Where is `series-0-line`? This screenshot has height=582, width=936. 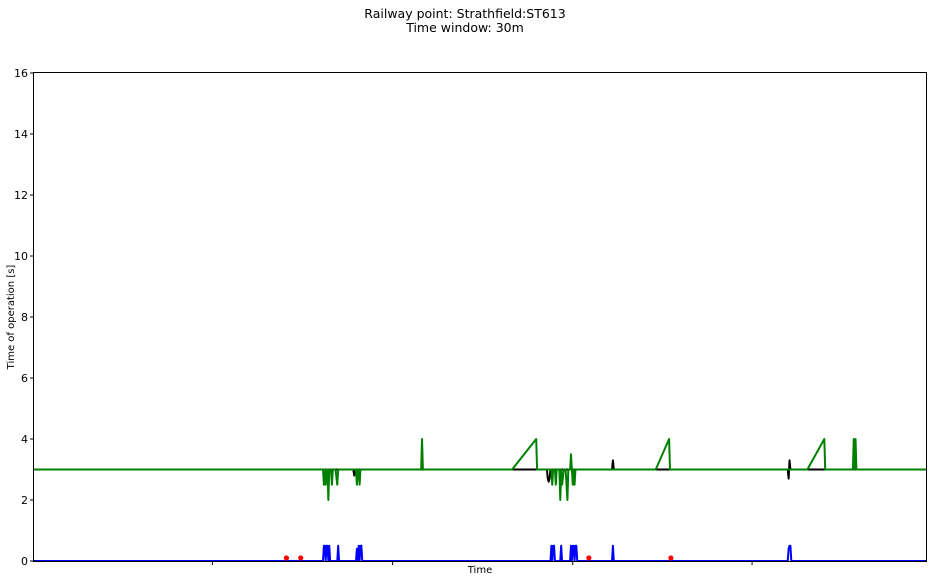
series-0-line is located at coordinates (480, 471).